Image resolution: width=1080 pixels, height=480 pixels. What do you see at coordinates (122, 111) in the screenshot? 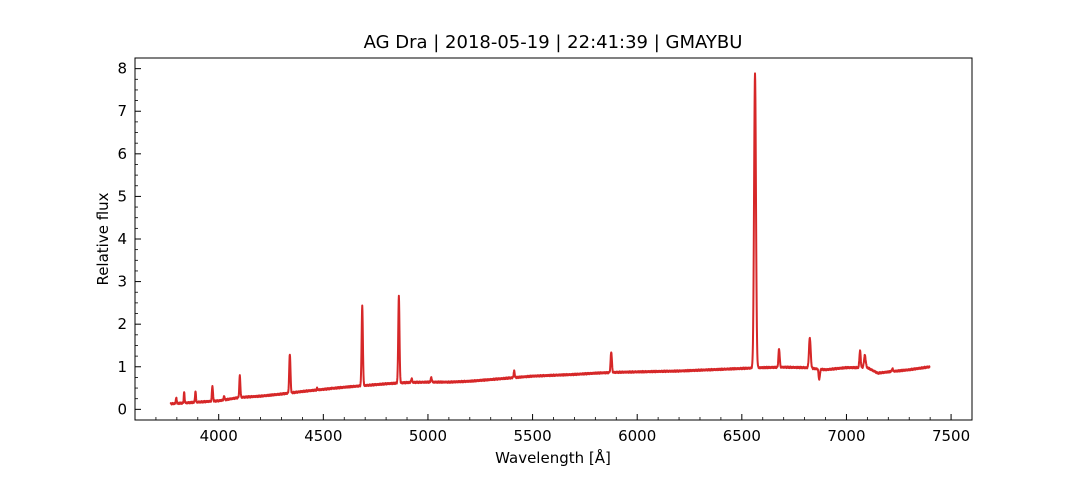
I see `y-tick-label: 7` at bounding box center [122, 111].